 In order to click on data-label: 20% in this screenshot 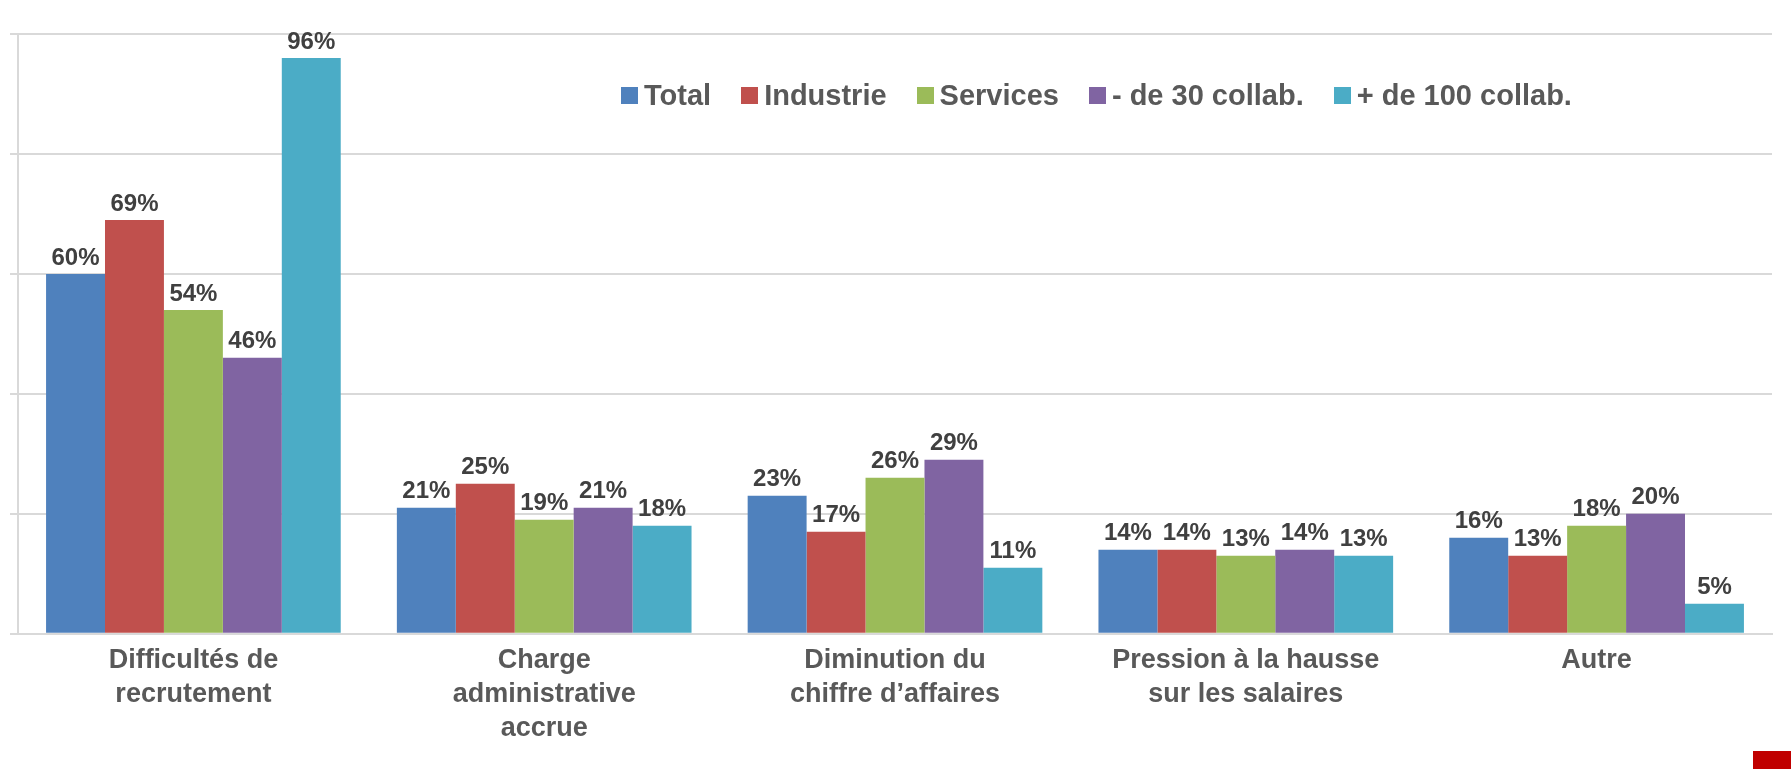, I will do `click(1655, 496)`.